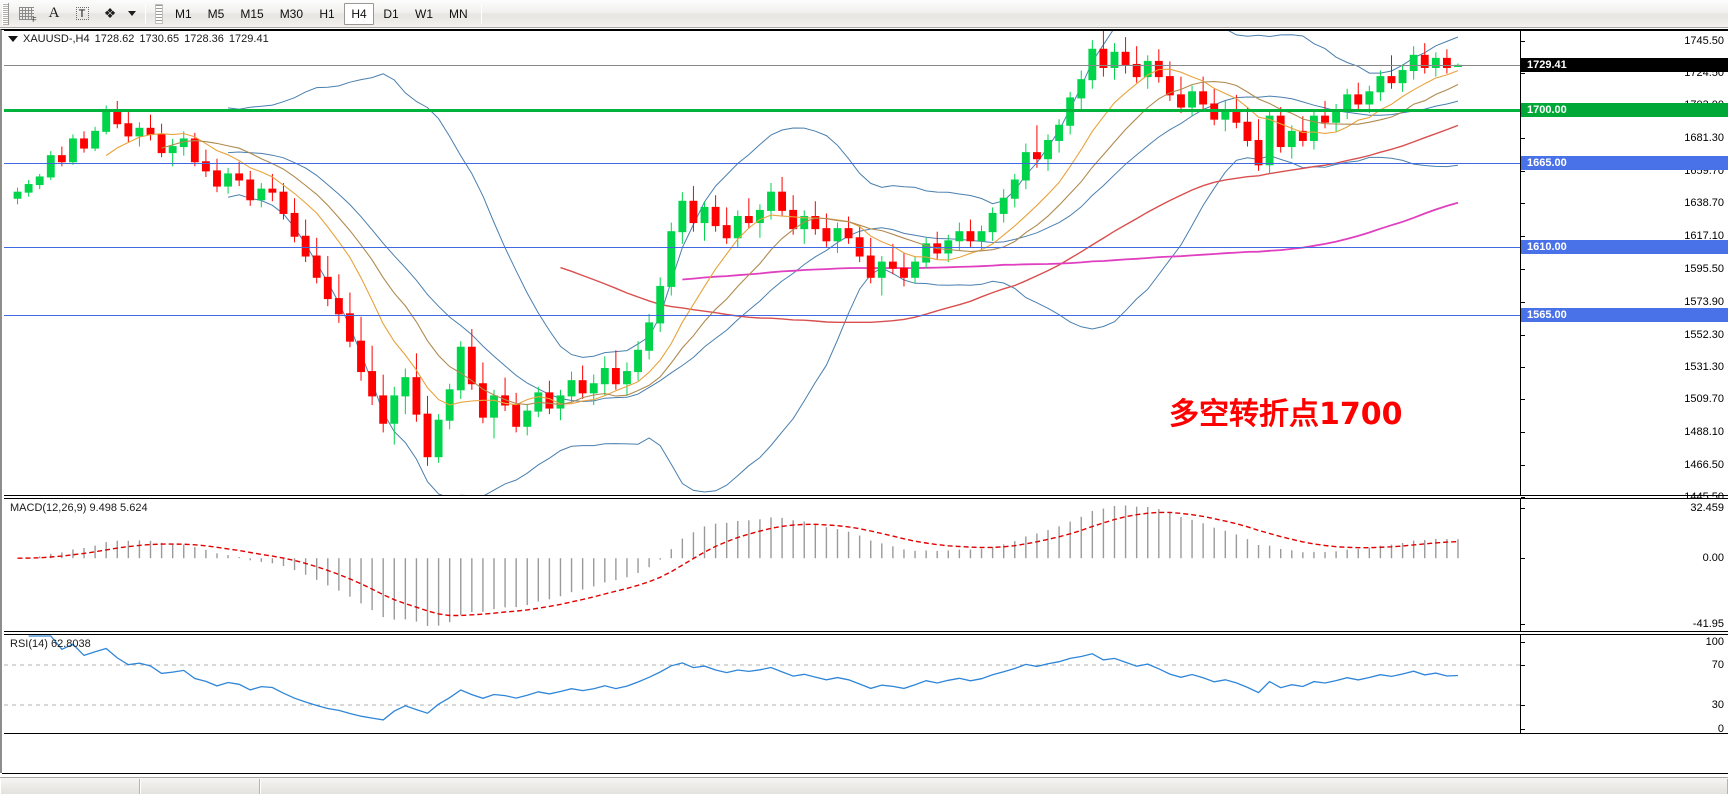 The height and width of the screenshot is (794, 1728). I want to click on objects-dropdown-caret-icon, so click(132, 14).